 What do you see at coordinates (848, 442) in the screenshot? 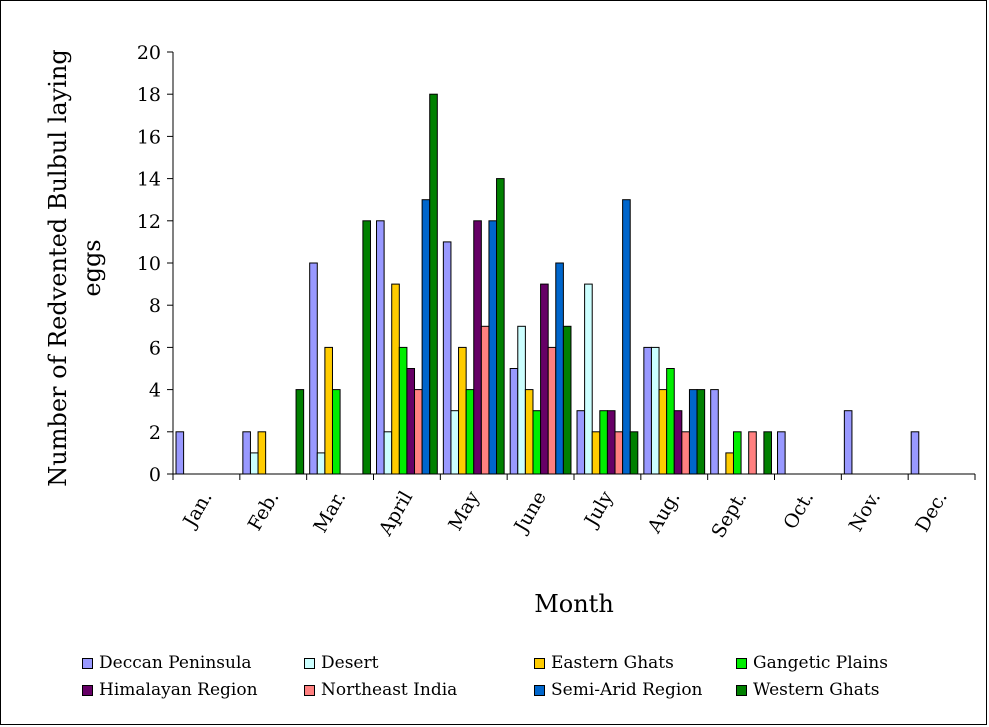
I see `bar-deccan-peninsula-nov` at bounding box center [848, 442].